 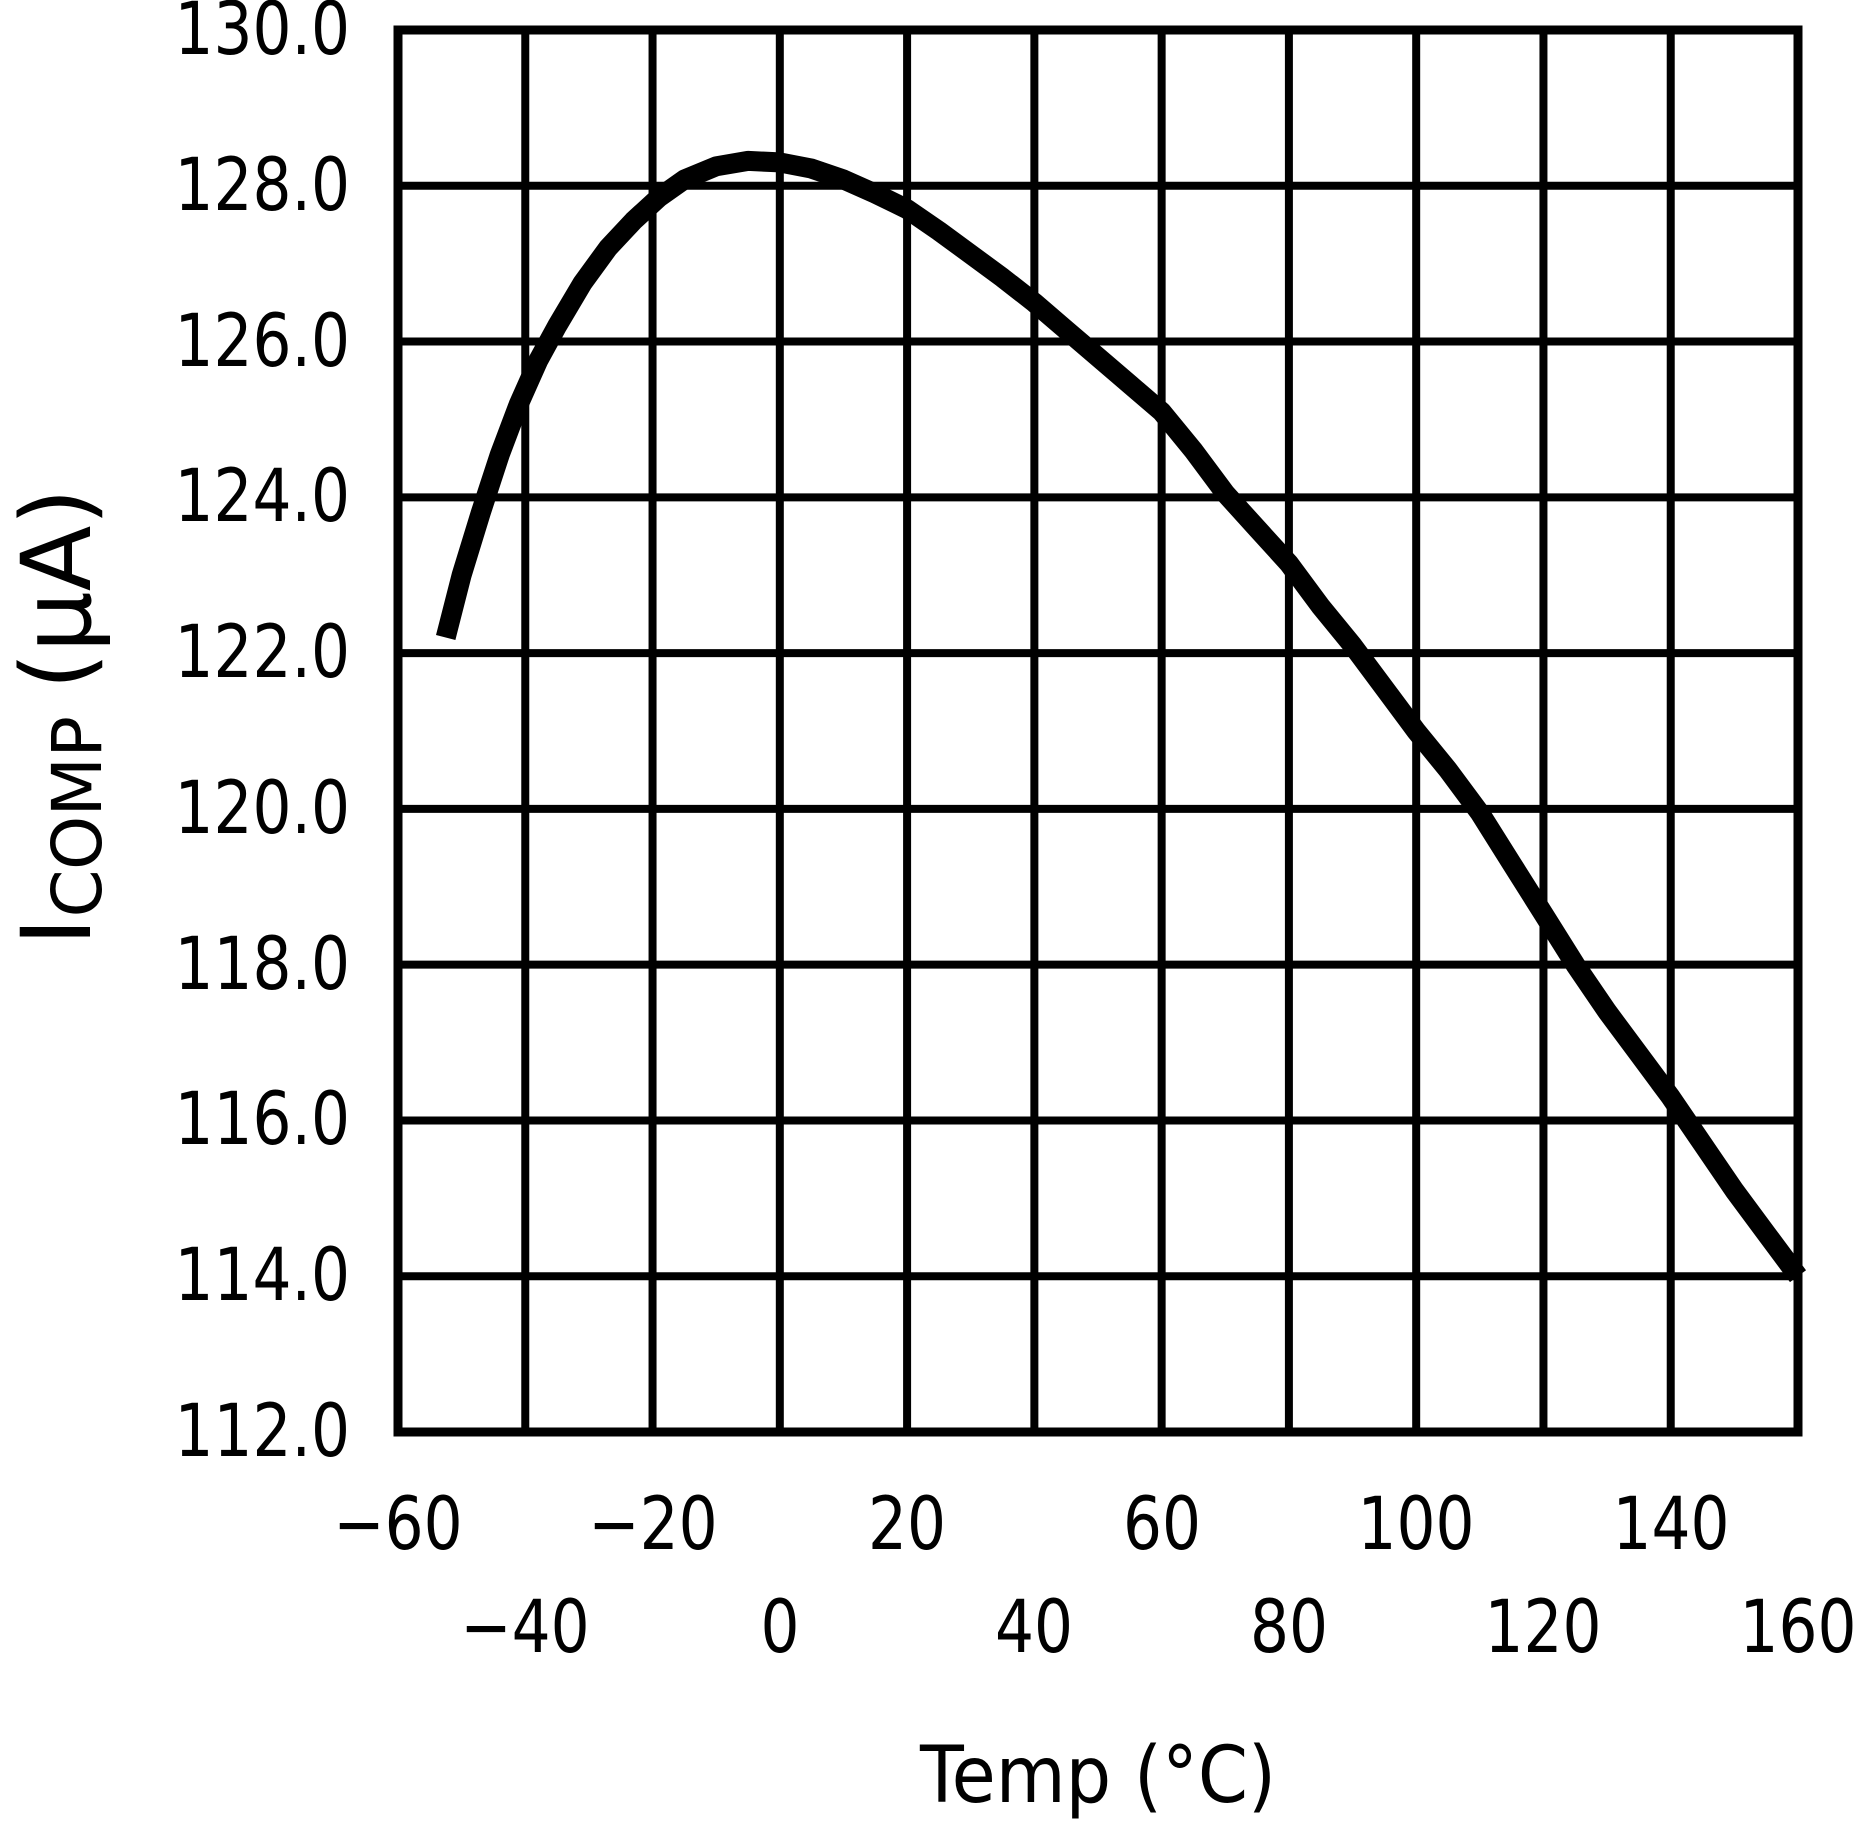 What do you see at coordinates (1288, 1627) in the screenshot?
I see `x-tick-label: 80` at bounding box center [1288, 1627].